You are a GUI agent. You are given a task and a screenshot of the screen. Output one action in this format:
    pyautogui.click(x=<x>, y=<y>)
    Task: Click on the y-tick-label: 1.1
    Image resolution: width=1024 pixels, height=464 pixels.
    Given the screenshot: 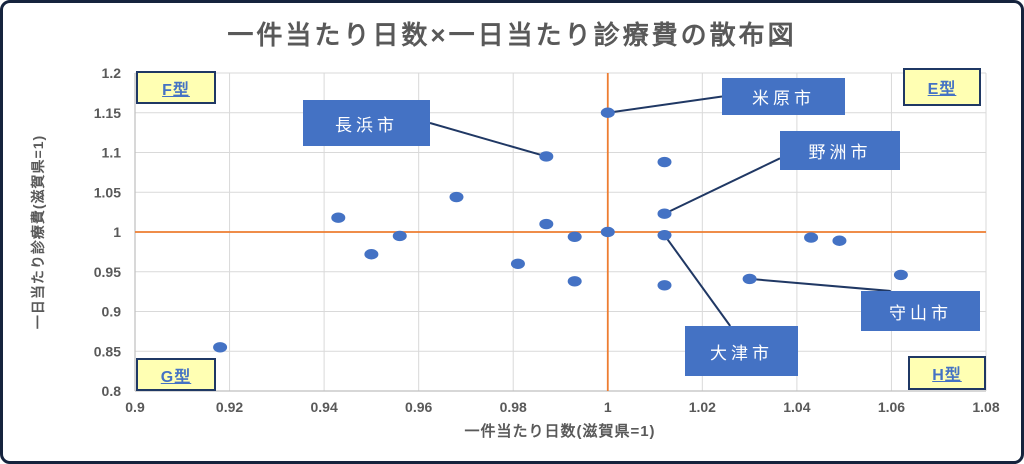 What is the action you would take?
    pyautogui.click(x=112, y=153)
    